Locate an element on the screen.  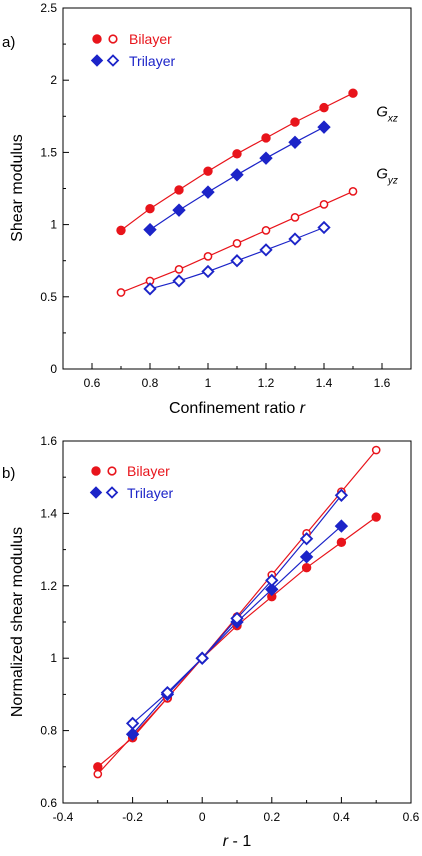
panel-b-label: b) is located at coordinates (8, 473).